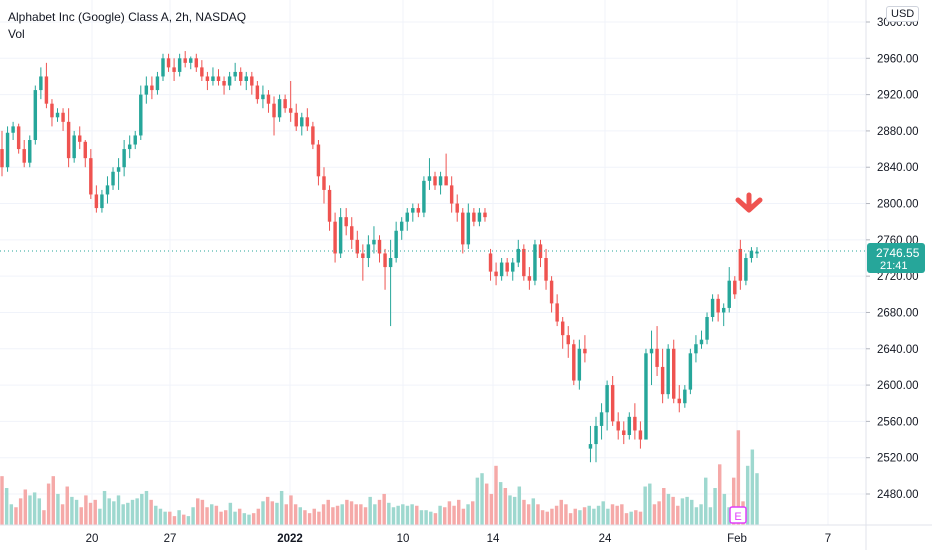  Describe the element at coordinates (749, 202) in the screenshot. I see `down-arrow-icon` at that location.